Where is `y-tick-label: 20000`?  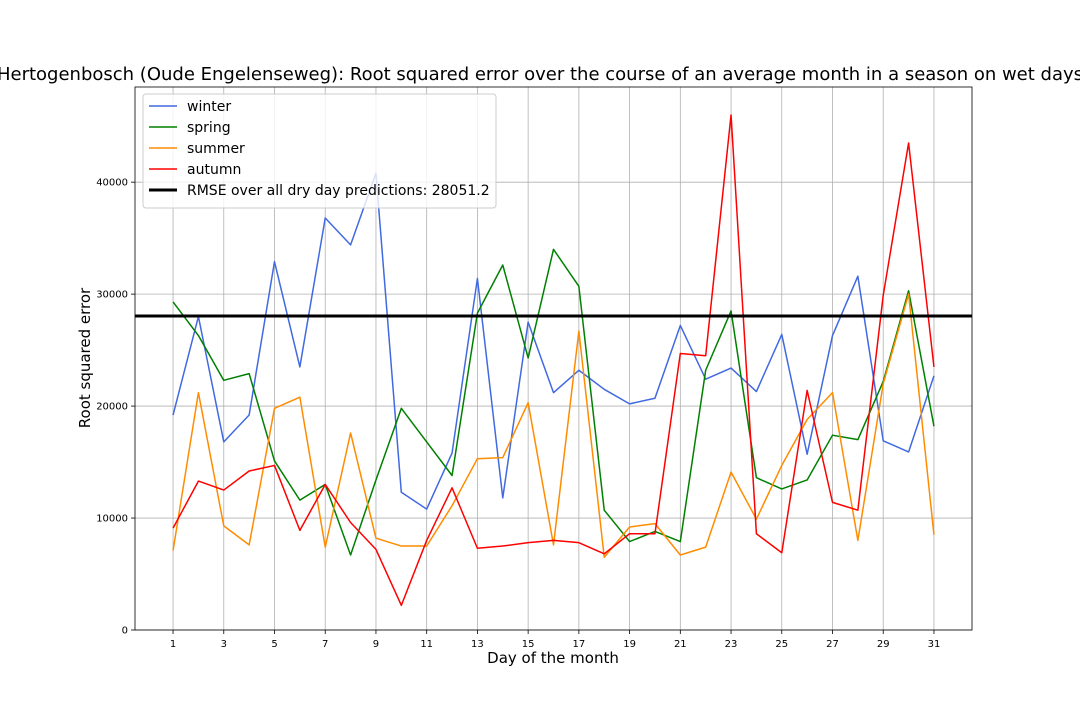 y-tick-label: 20000 is located at coordinates (112, 407).